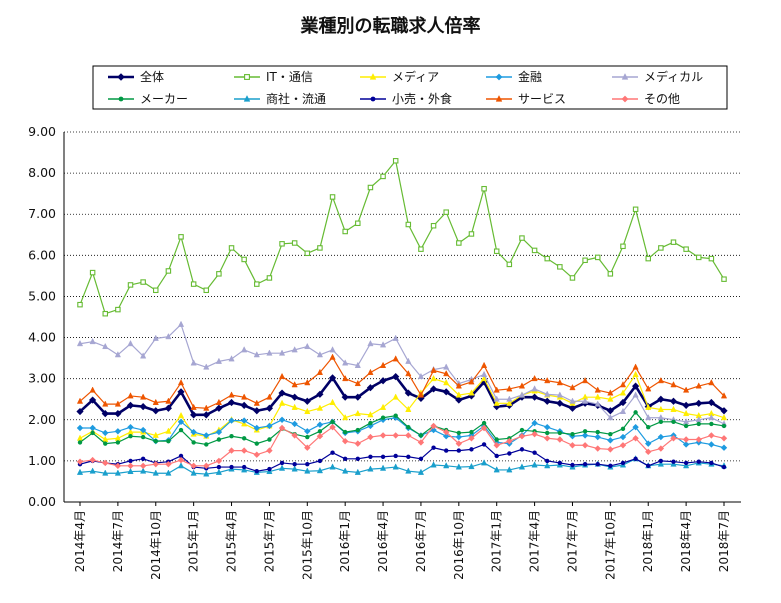  I want to click on legend-label: メディカル, so click(673, 76).